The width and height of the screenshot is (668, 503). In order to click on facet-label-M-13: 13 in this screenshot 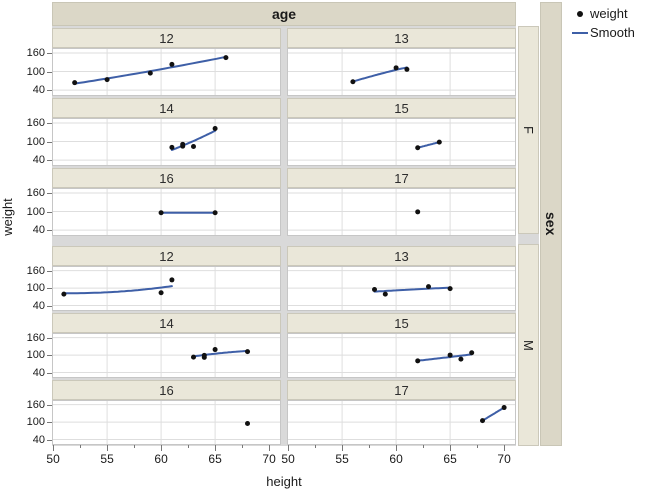, I will do `click(401, 256)`.